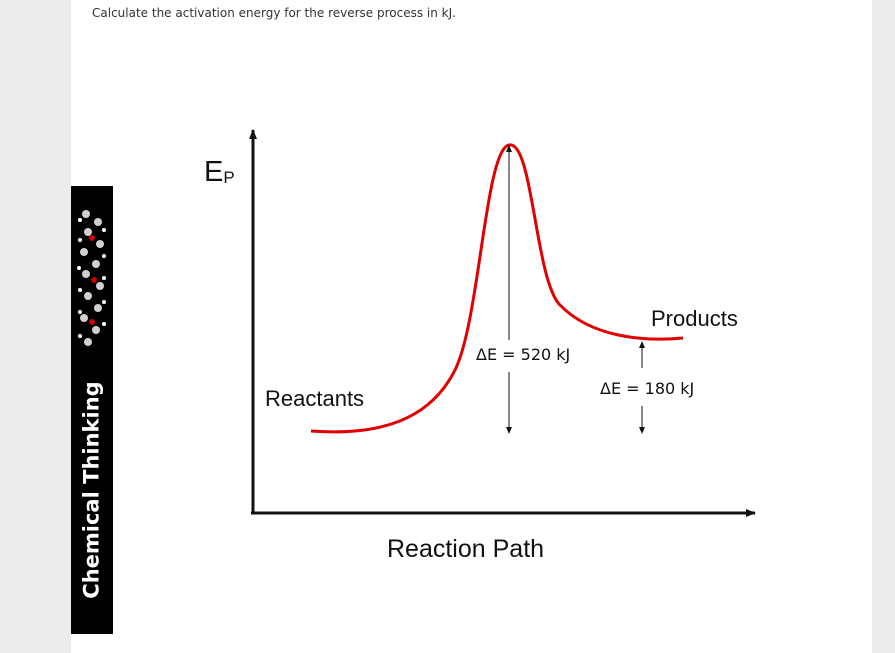 This screenshot has width=895, height=653. What do you see at coordinates (694, 318) in the screenshot?
I see `products-label: Products` at bounding box center [694, 318].